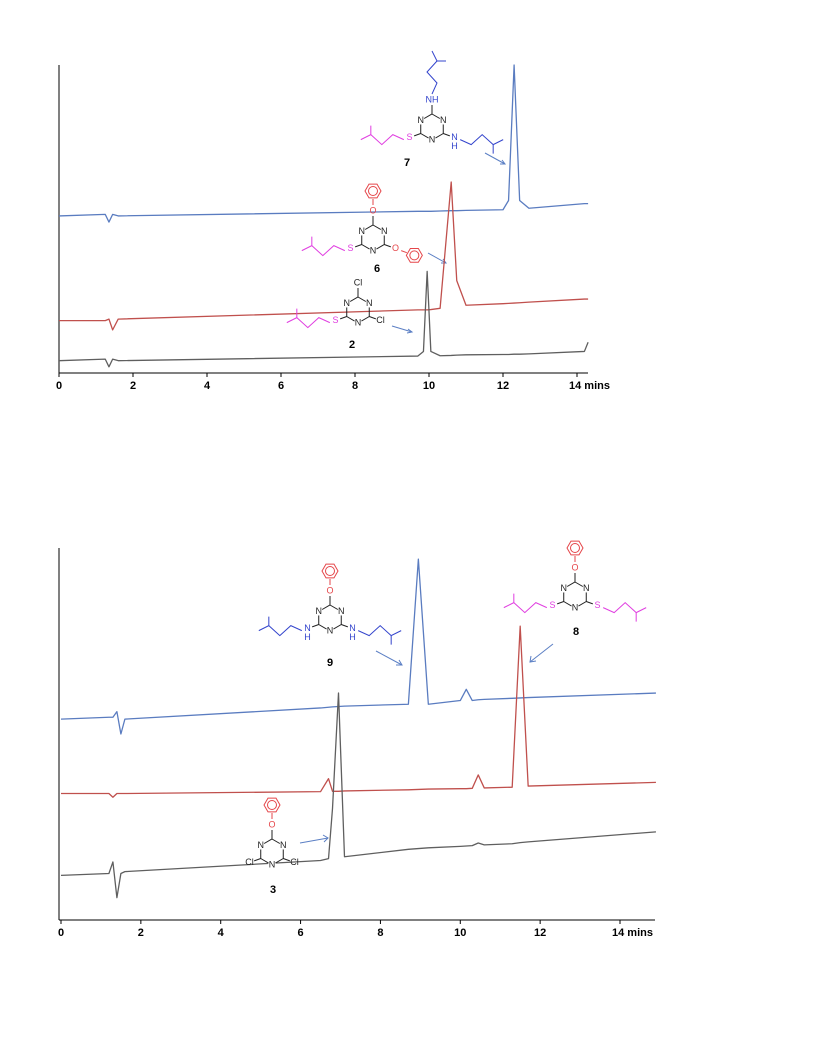 This screenshot has width=816, height=1056. Describe the element at coordinates (429, 386) in the screenshot. I see `x-tick-label: 10` at that location.